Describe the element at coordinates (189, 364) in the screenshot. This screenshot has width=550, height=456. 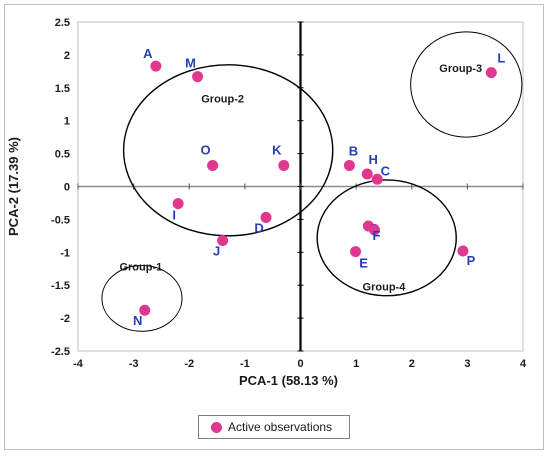
I see `x-tick-label: -2` at that location.